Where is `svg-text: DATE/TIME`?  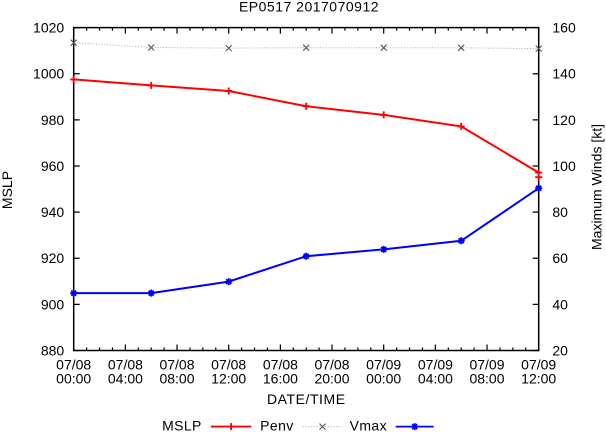 svg-text: DATE/TIME is located at coordinates (306, 399).